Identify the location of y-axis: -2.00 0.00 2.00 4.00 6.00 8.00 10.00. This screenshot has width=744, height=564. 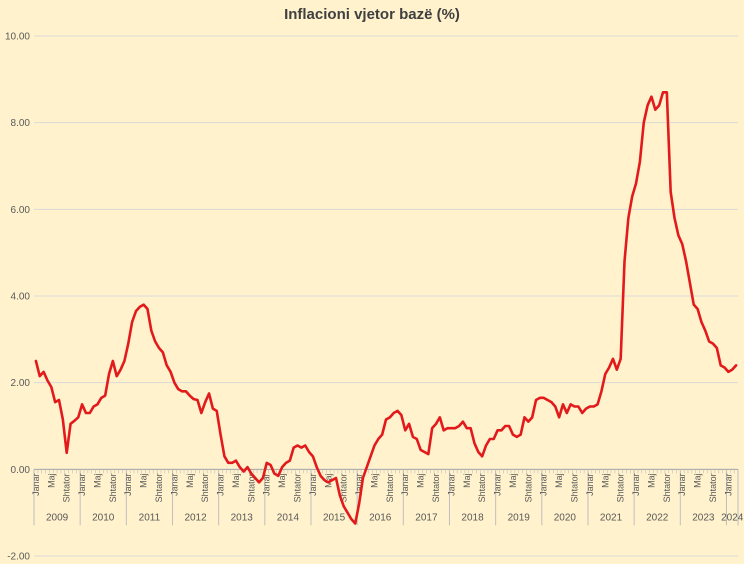
(17, 297).